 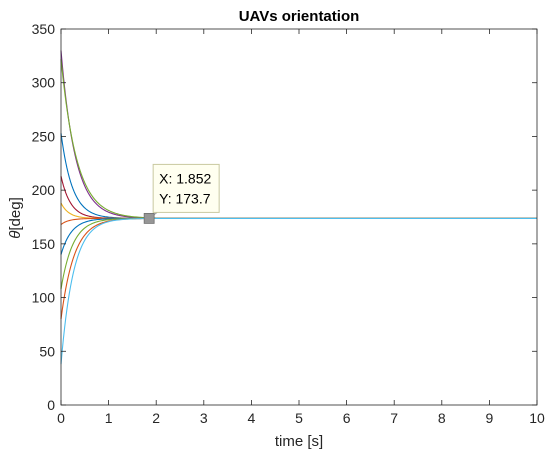 What do you see at coordinates (204, 418) in the screenshot?
I see `x-tick-label: 3` at bounding box center [204, 418].